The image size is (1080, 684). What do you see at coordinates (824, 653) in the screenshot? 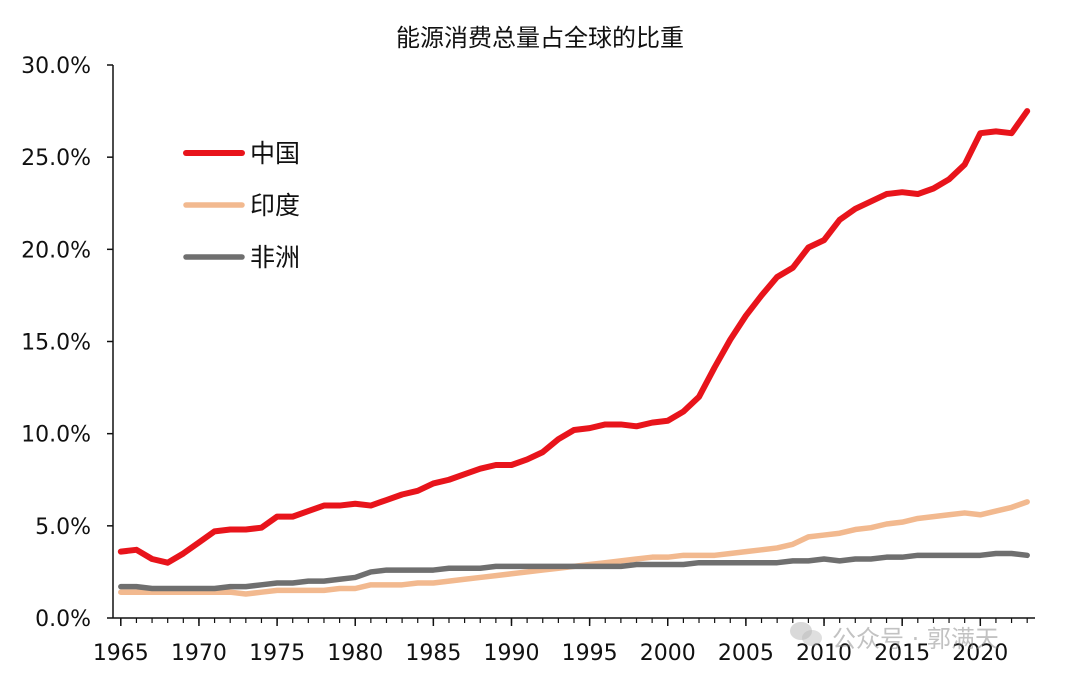
I see `x-tick-label: 2010` at bounding box center [824, 653].